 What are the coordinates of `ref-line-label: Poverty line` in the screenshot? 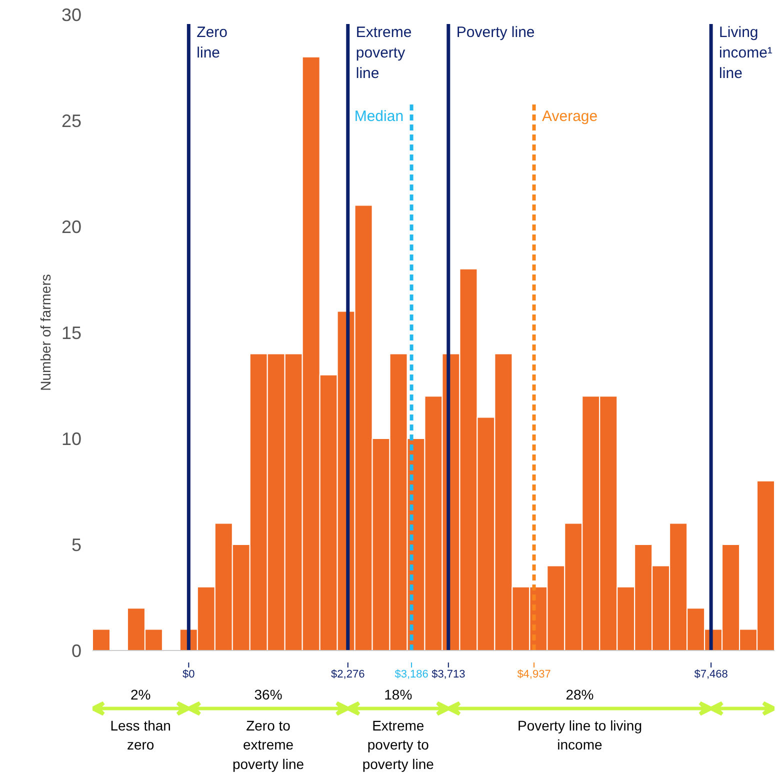 It's located at (495, 33).